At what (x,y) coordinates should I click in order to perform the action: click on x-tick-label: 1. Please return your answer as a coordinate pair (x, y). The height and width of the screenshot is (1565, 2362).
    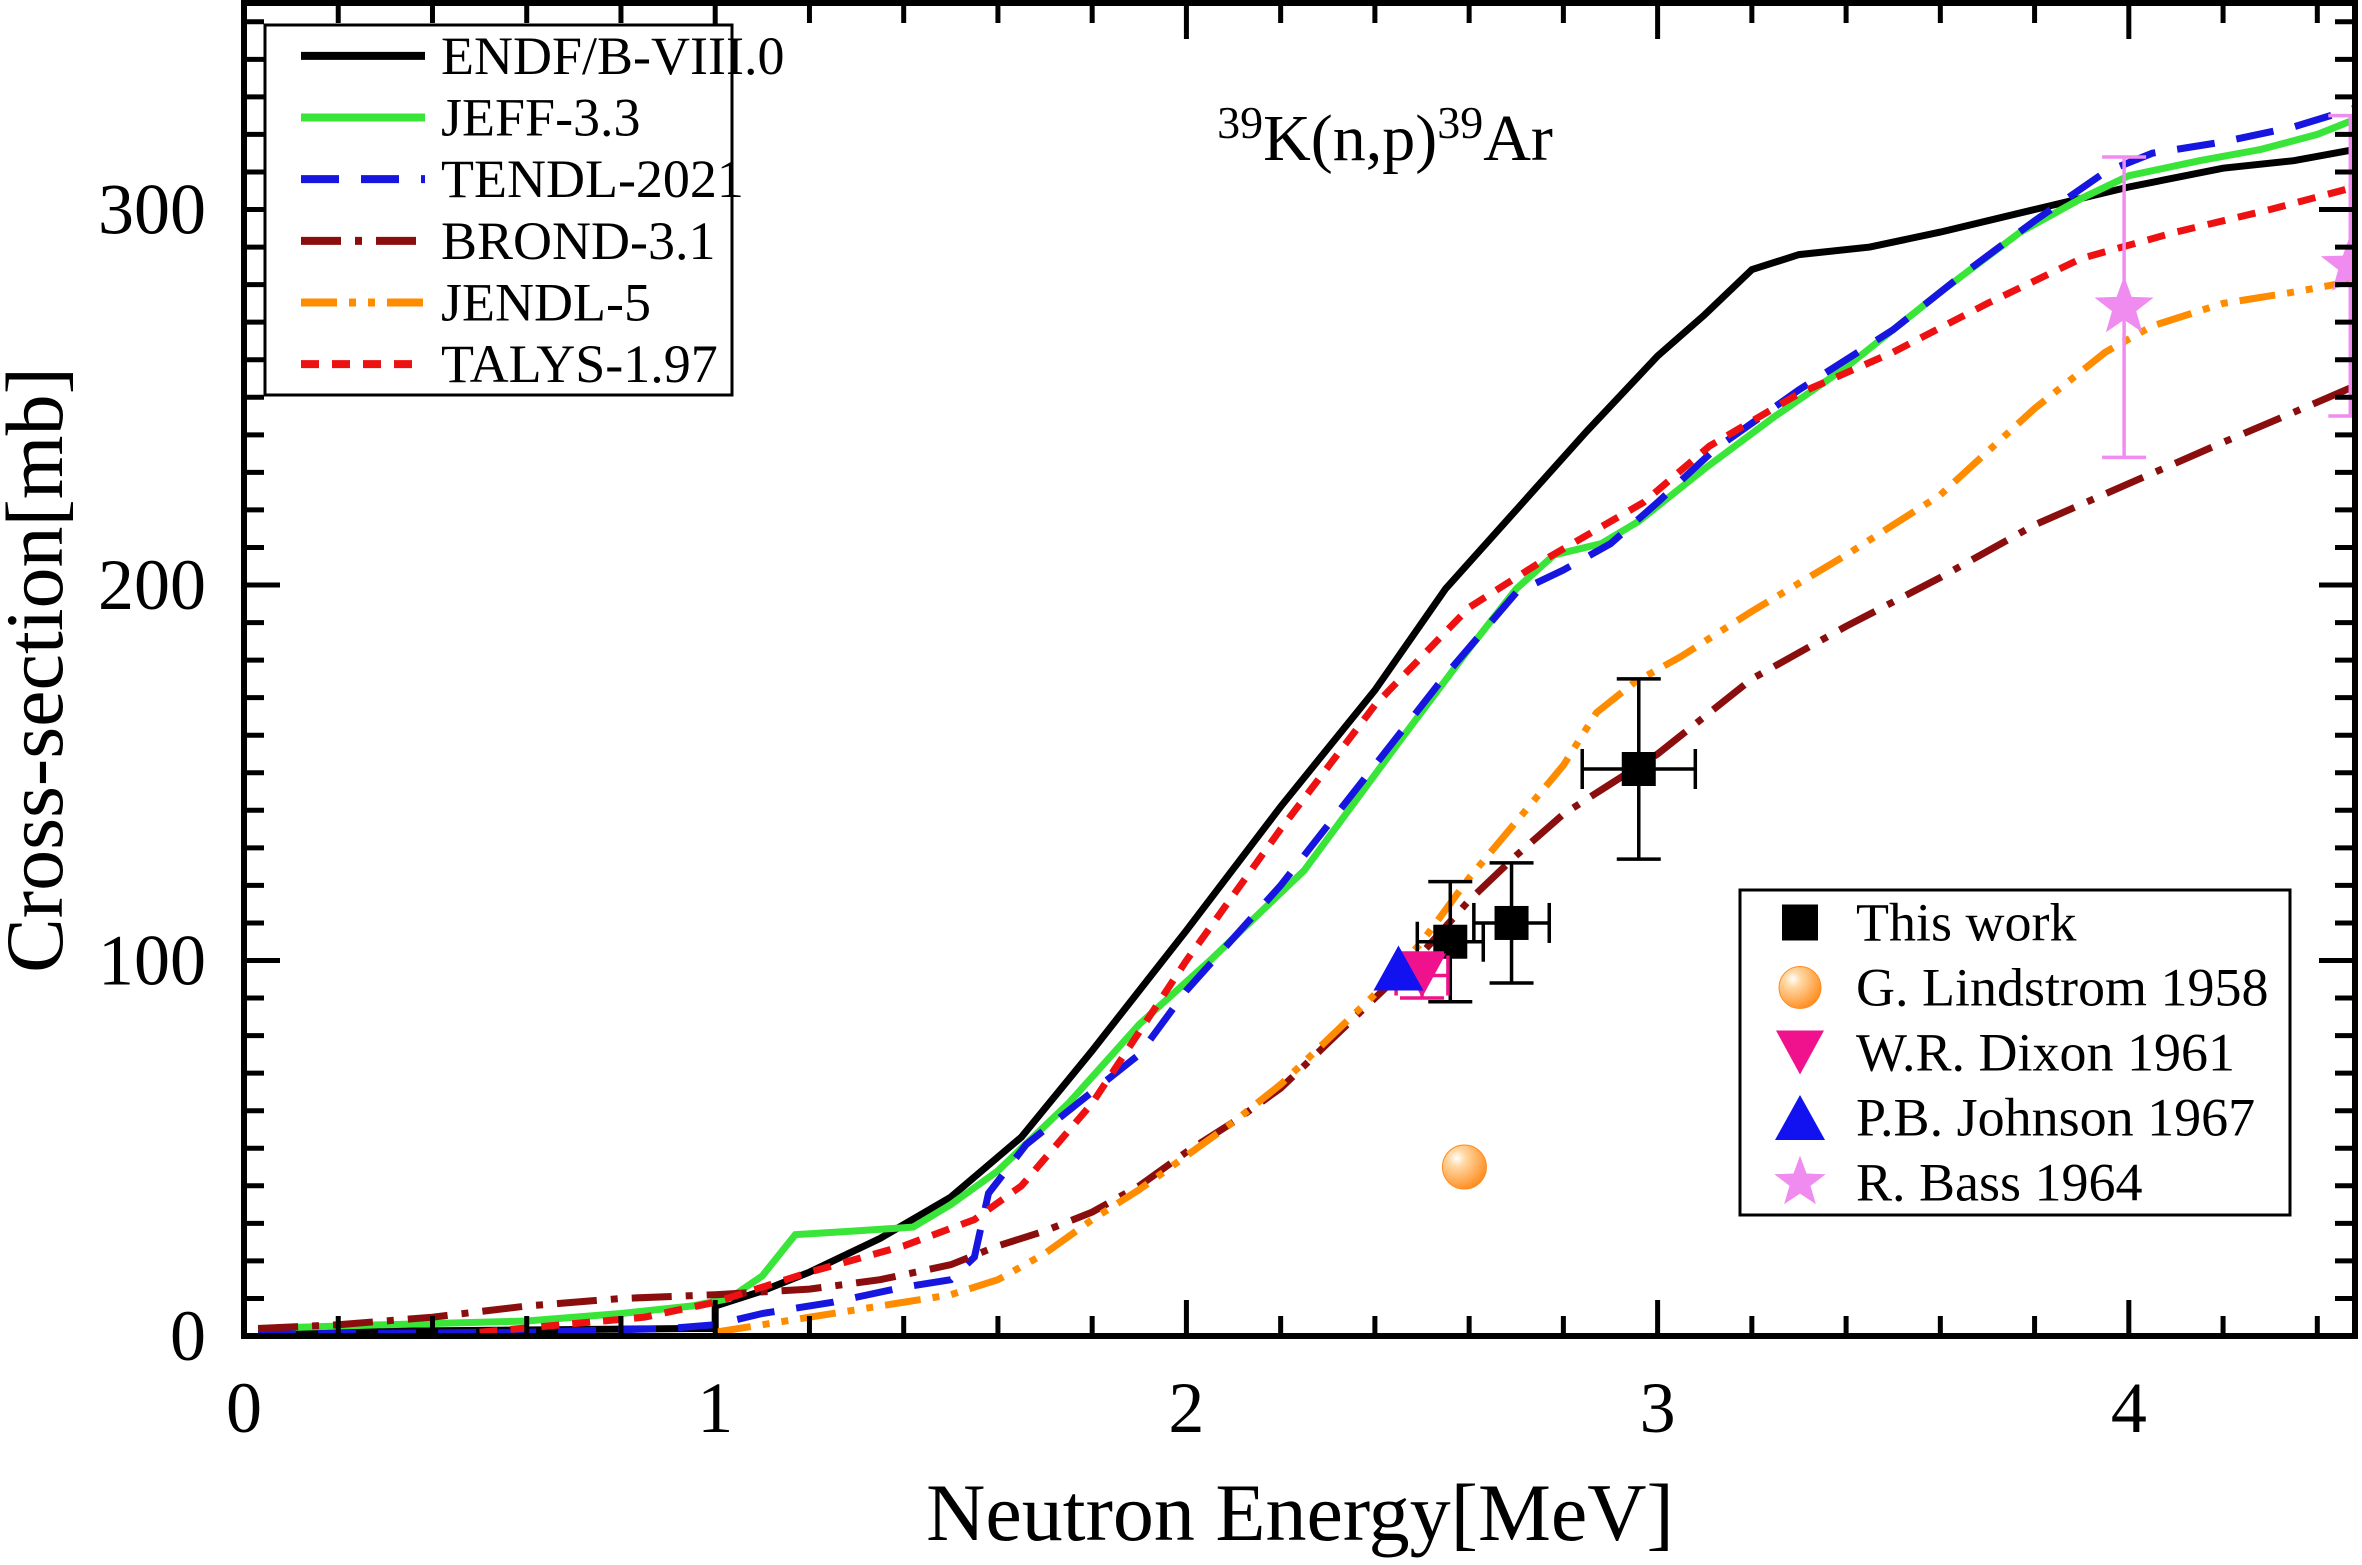
    Looking at the image, I should click on (715, 1408).